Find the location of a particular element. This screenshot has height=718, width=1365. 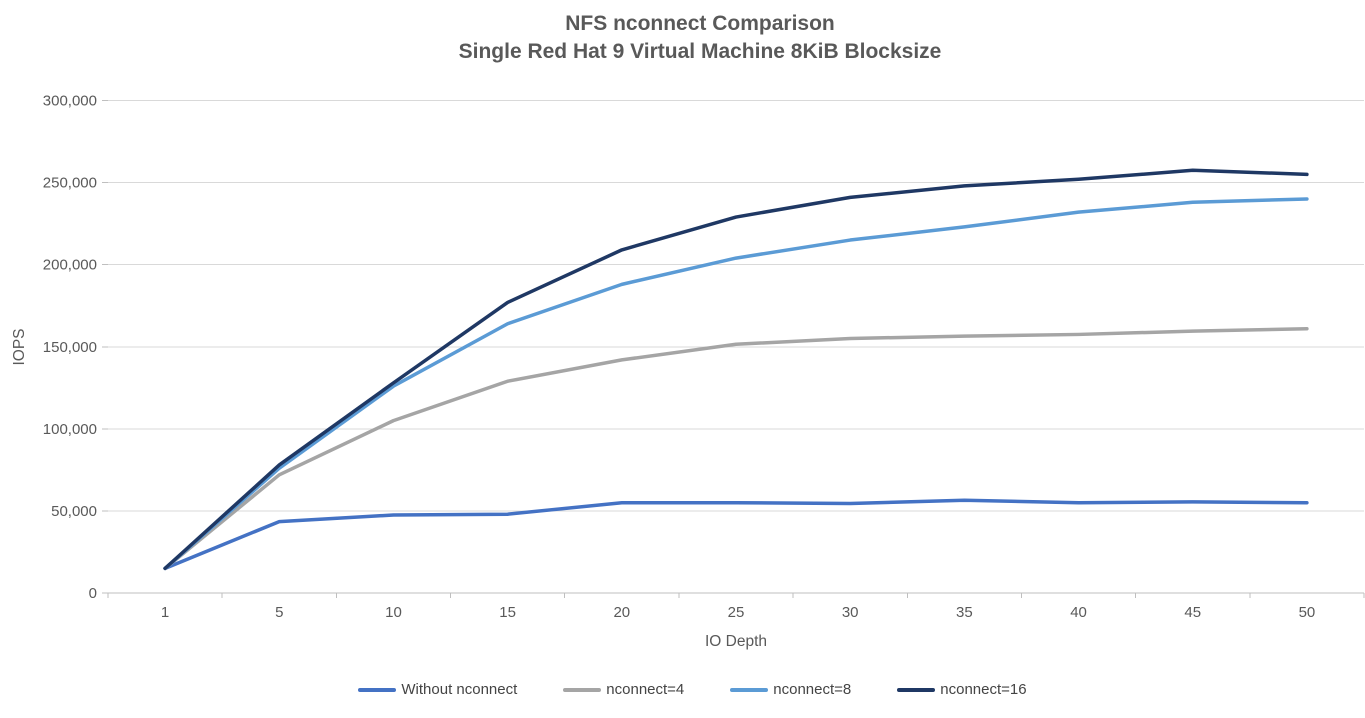

legend-item: nconnect=4 is located at coordinates (623, 689).